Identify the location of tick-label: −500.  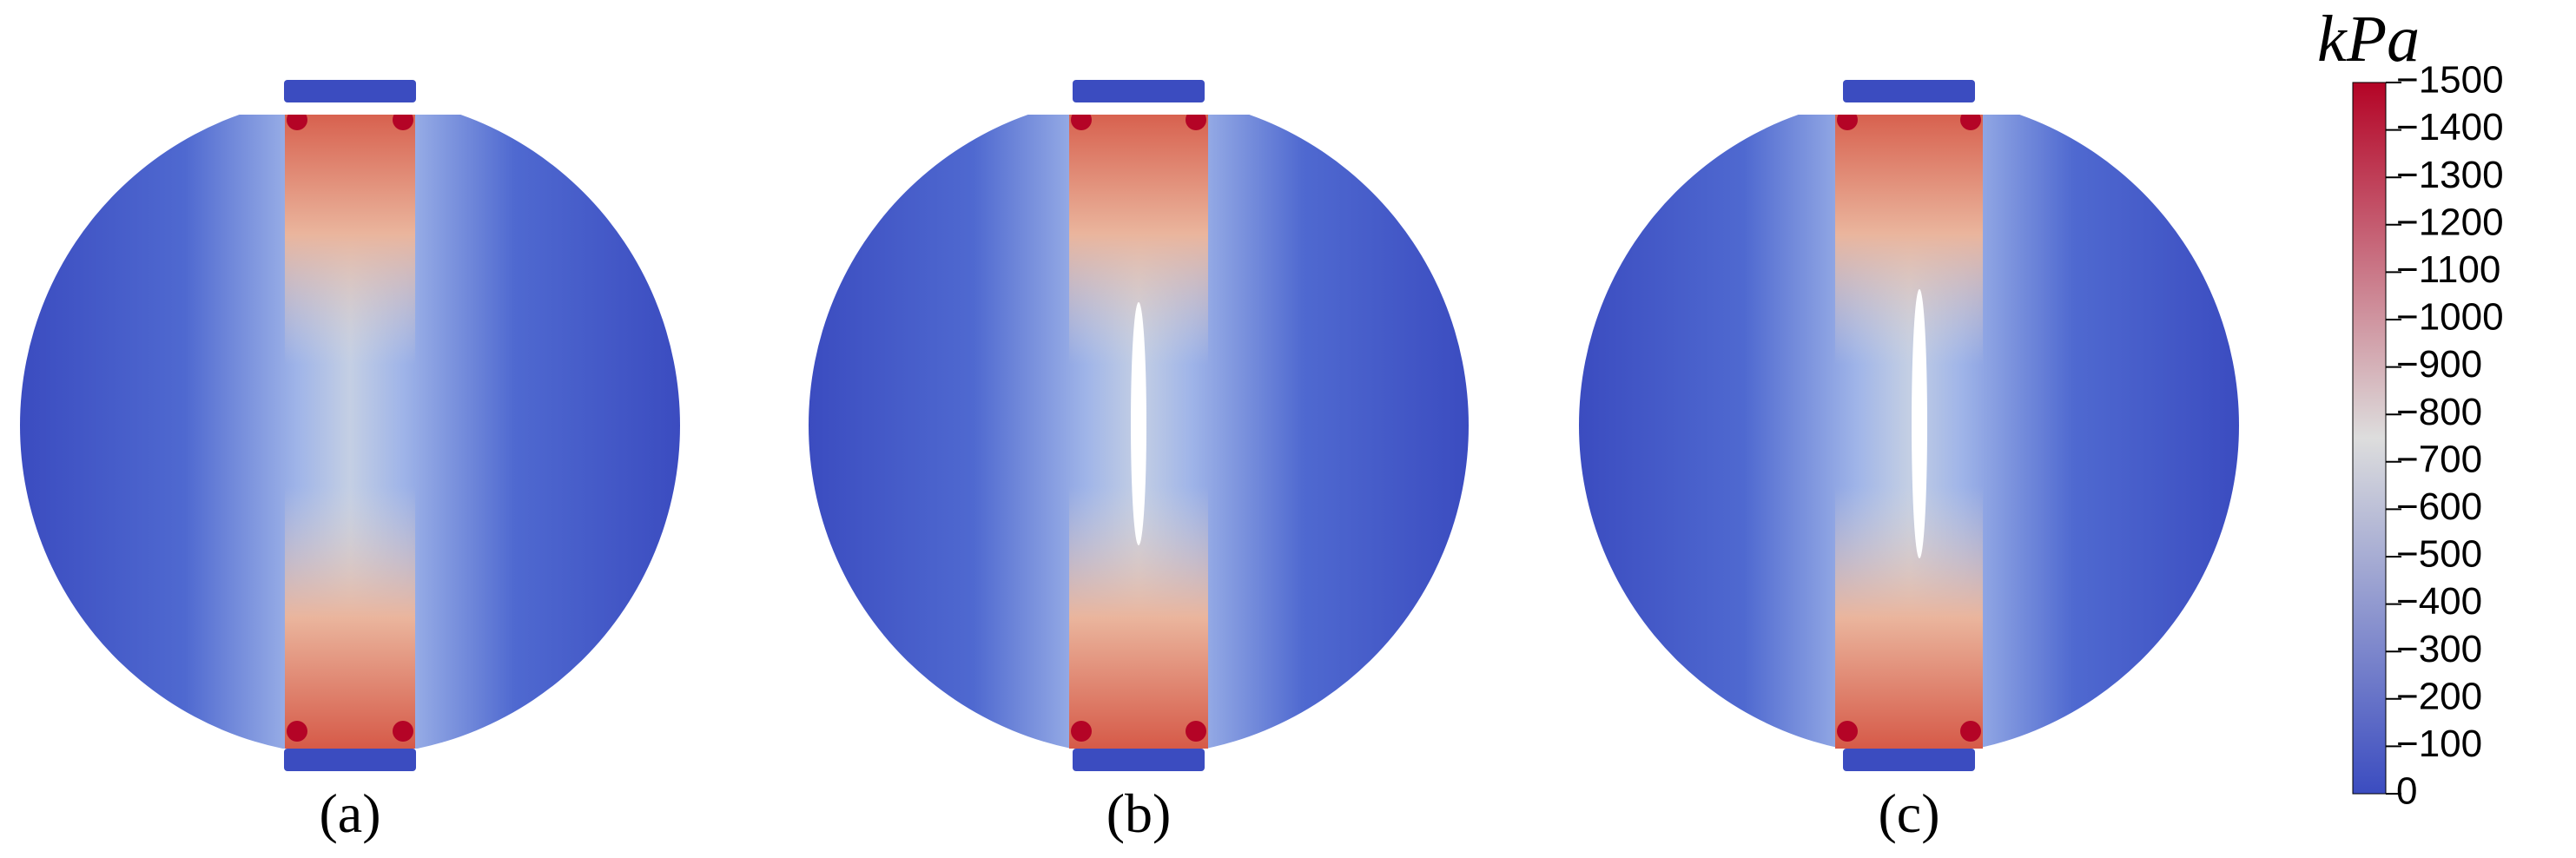
(2439, 555).